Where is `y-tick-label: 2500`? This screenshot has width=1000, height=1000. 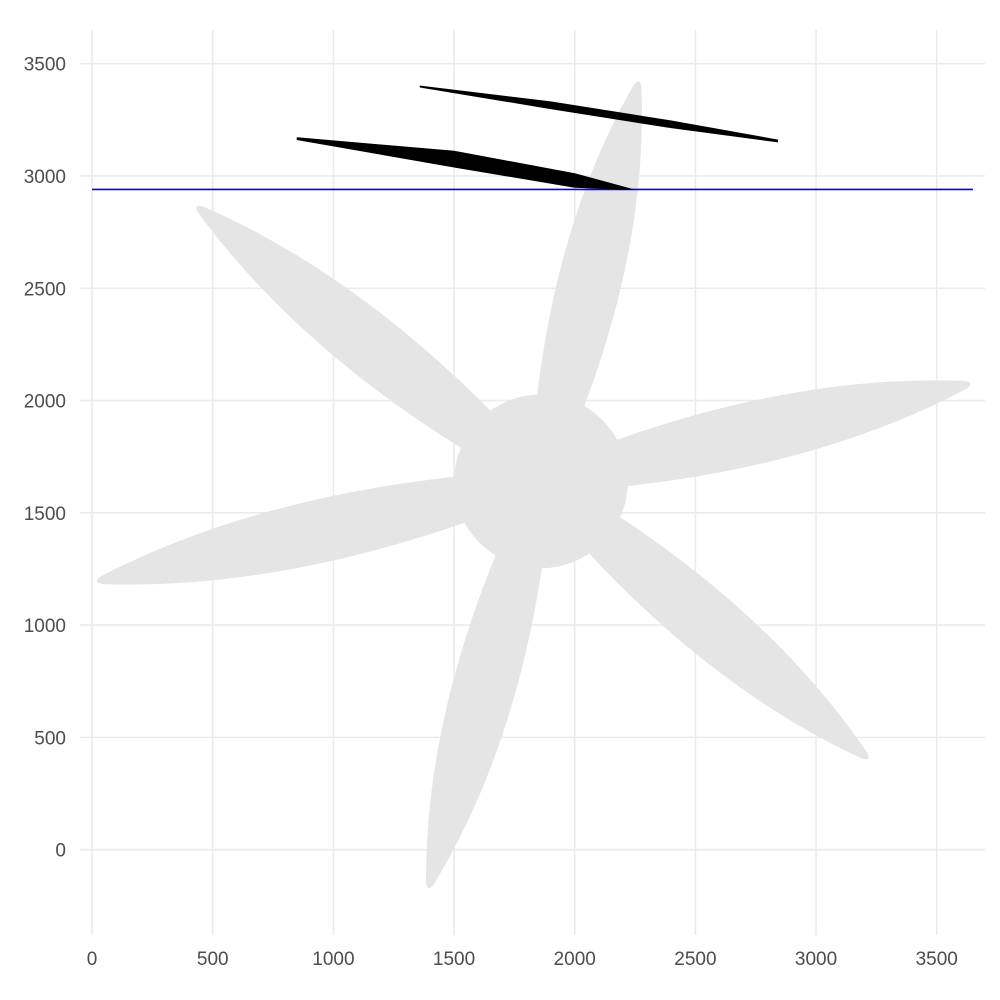 y-tick-label: 2500 is located at coordinates (45, 289).